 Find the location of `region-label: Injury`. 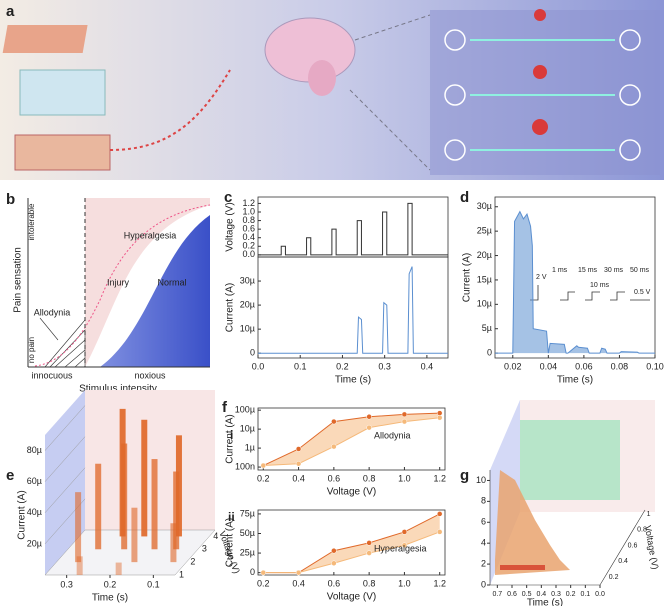

region-label: Injury is located at coordinates (118, 282).